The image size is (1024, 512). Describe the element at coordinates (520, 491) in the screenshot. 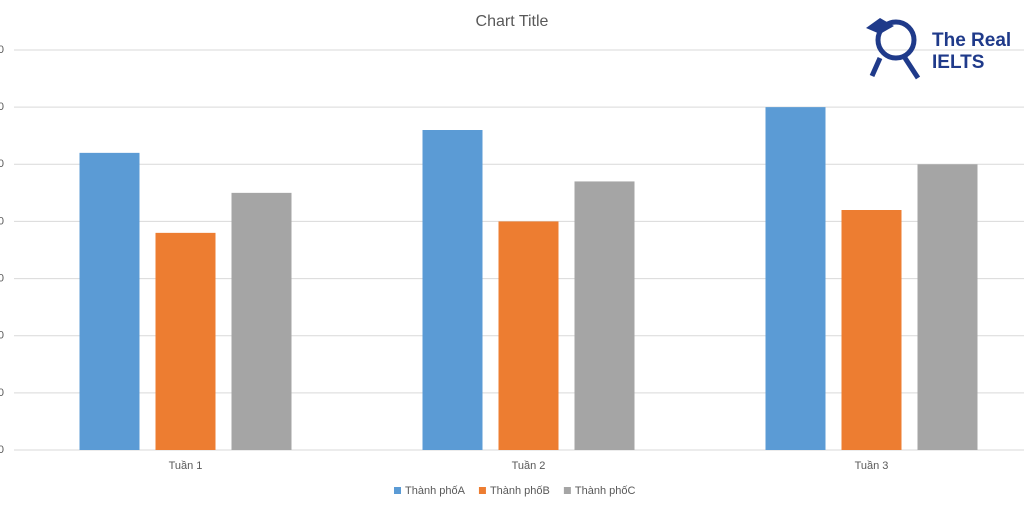

I see `legend-label: Thành phốB` at that location.